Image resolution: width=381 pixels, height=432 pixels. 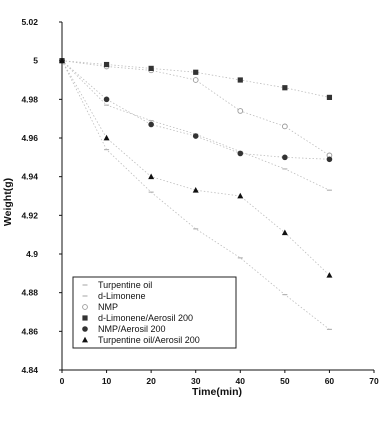 I want to click on y-tick-label: 5, so click(x=35, y=61).